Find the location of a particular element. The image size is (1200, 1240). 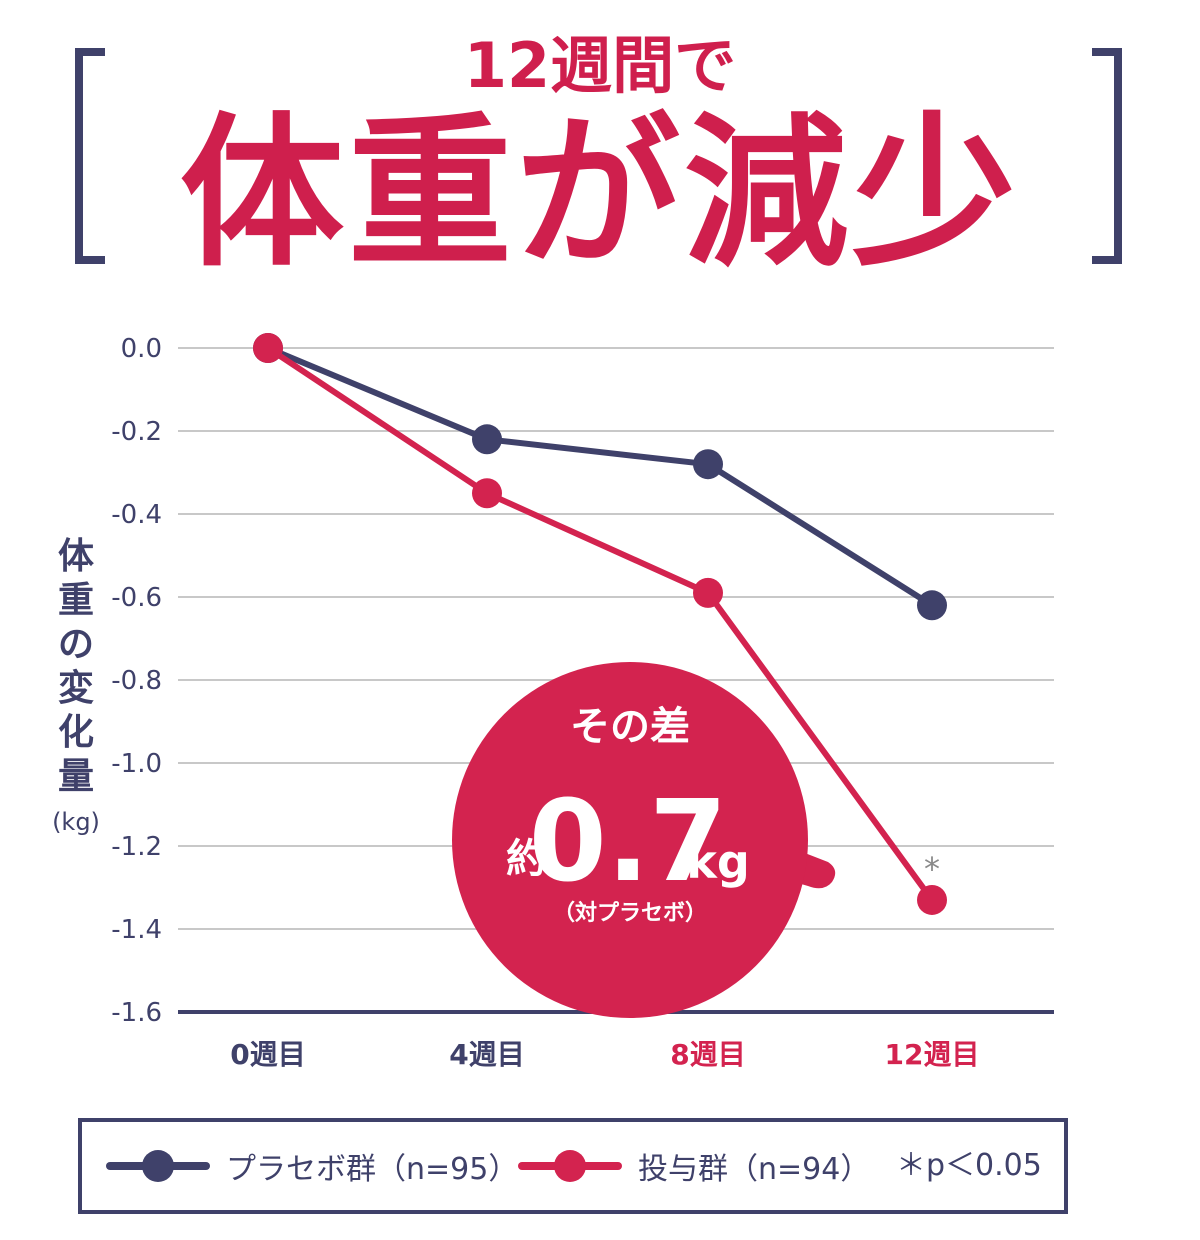

significance-note: ＊p＜0.05 is located at coordinates (969, 1165).